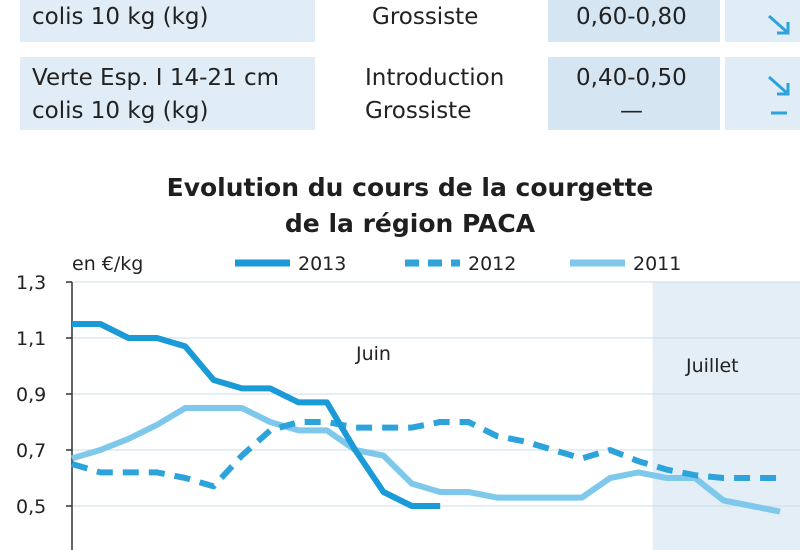  I want to click on july-band, so click(726, 416).